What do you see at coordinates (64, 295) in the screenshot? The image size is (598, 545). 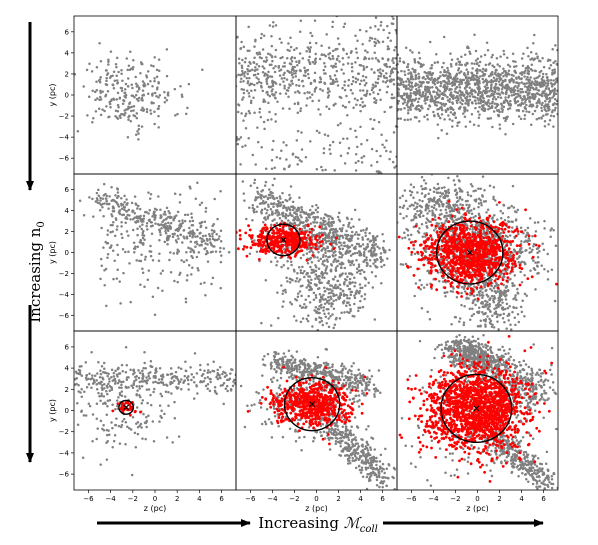 I see `y-tick-label: −4` at bounding box center [64, 295].